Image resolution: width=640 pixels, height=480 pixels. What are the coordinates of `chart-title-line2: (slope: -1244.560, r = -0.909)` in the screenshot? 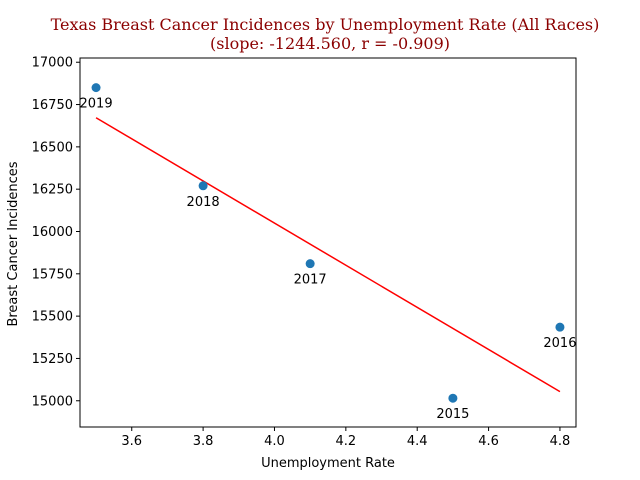 It's located at (330, 43).